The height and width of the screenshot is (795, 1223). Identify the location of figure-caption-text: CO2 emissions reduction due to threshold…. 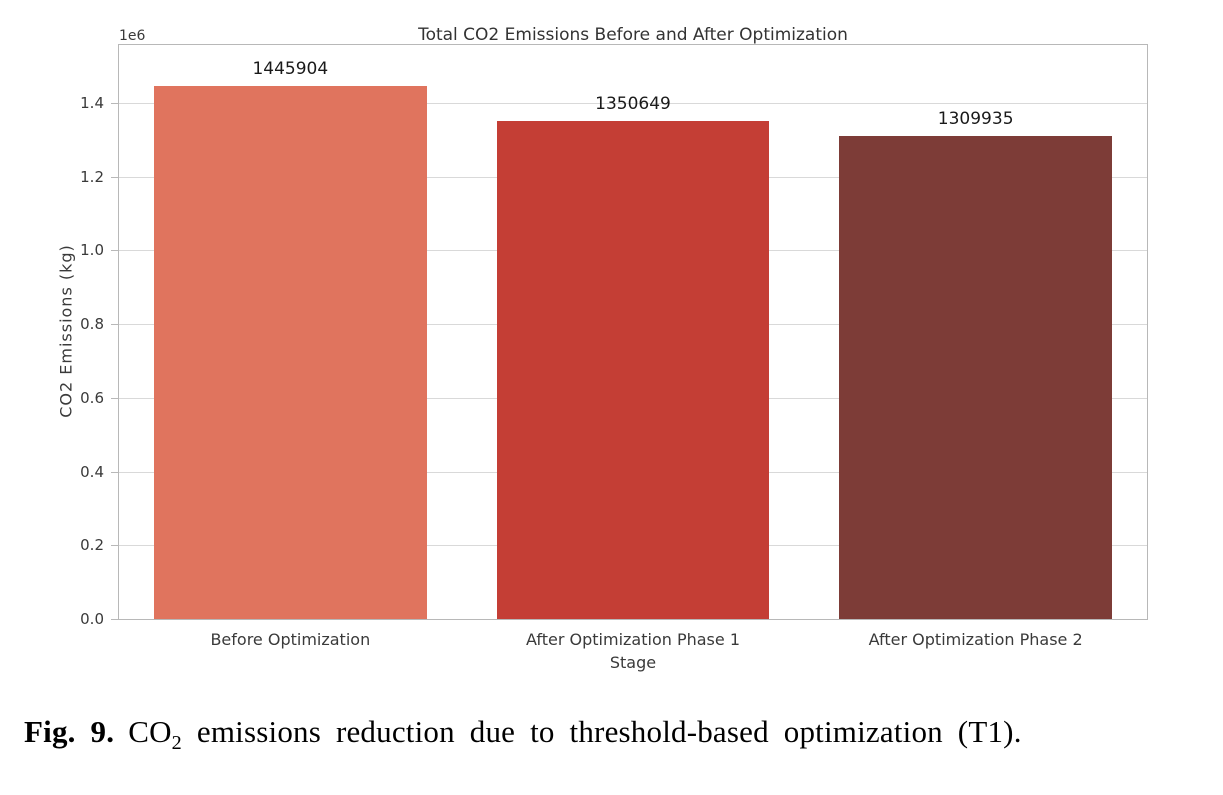
(575, 733).